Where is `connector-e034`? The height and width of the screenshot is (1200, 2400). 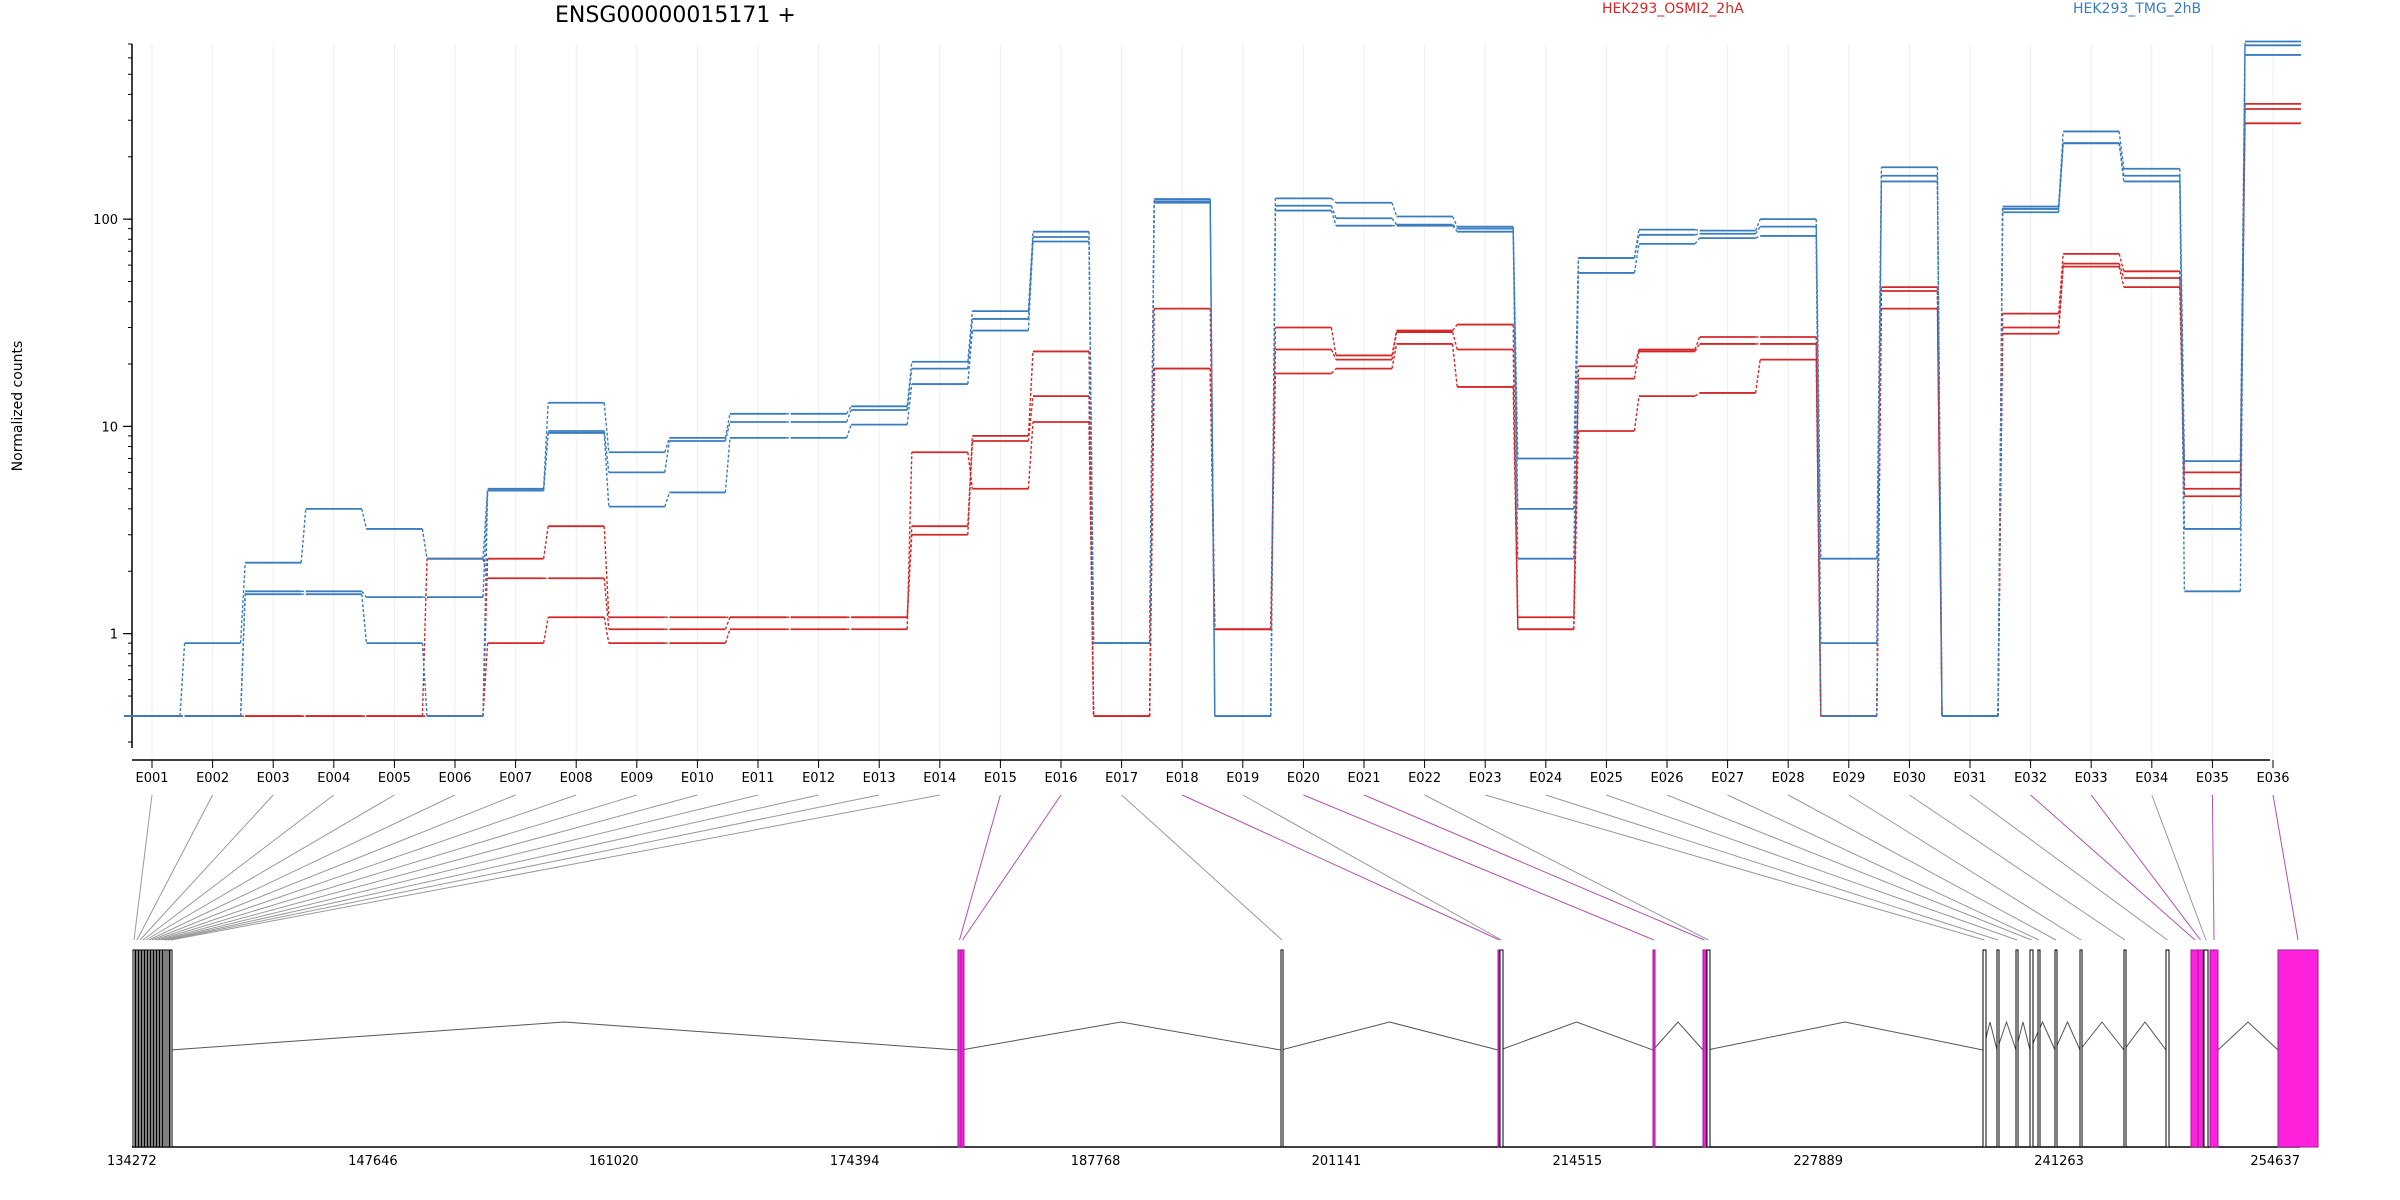
connector-e034 is located at coordinates (2179, 867).